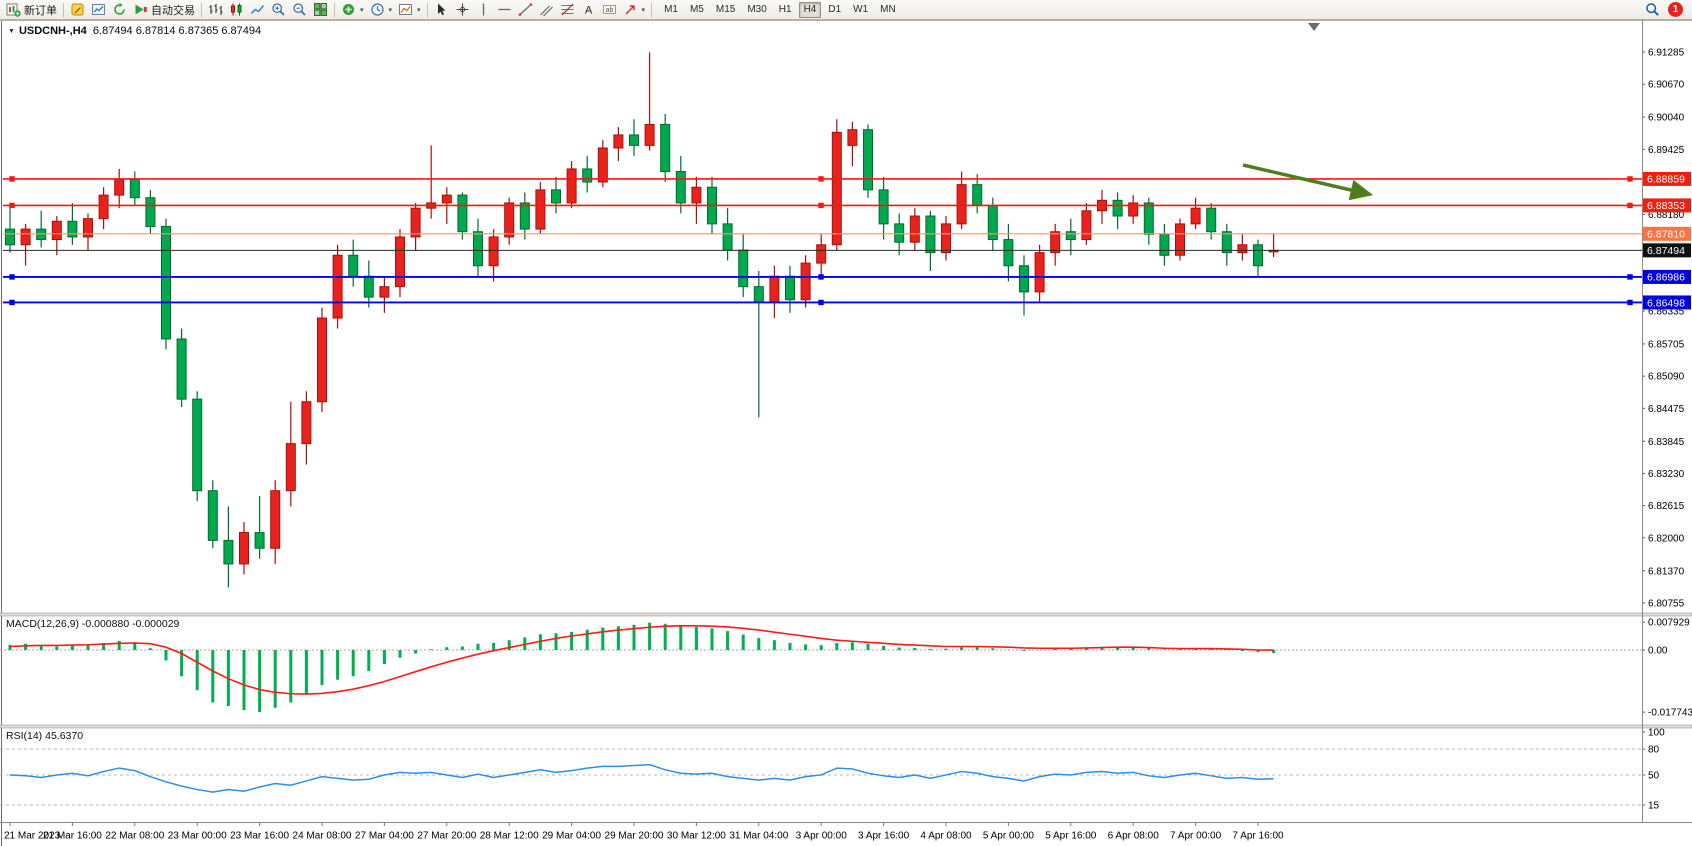  Describe the element at coordinates (810, 9) in the screenshot. I see `timeframe-button-h4: H4` at that location.